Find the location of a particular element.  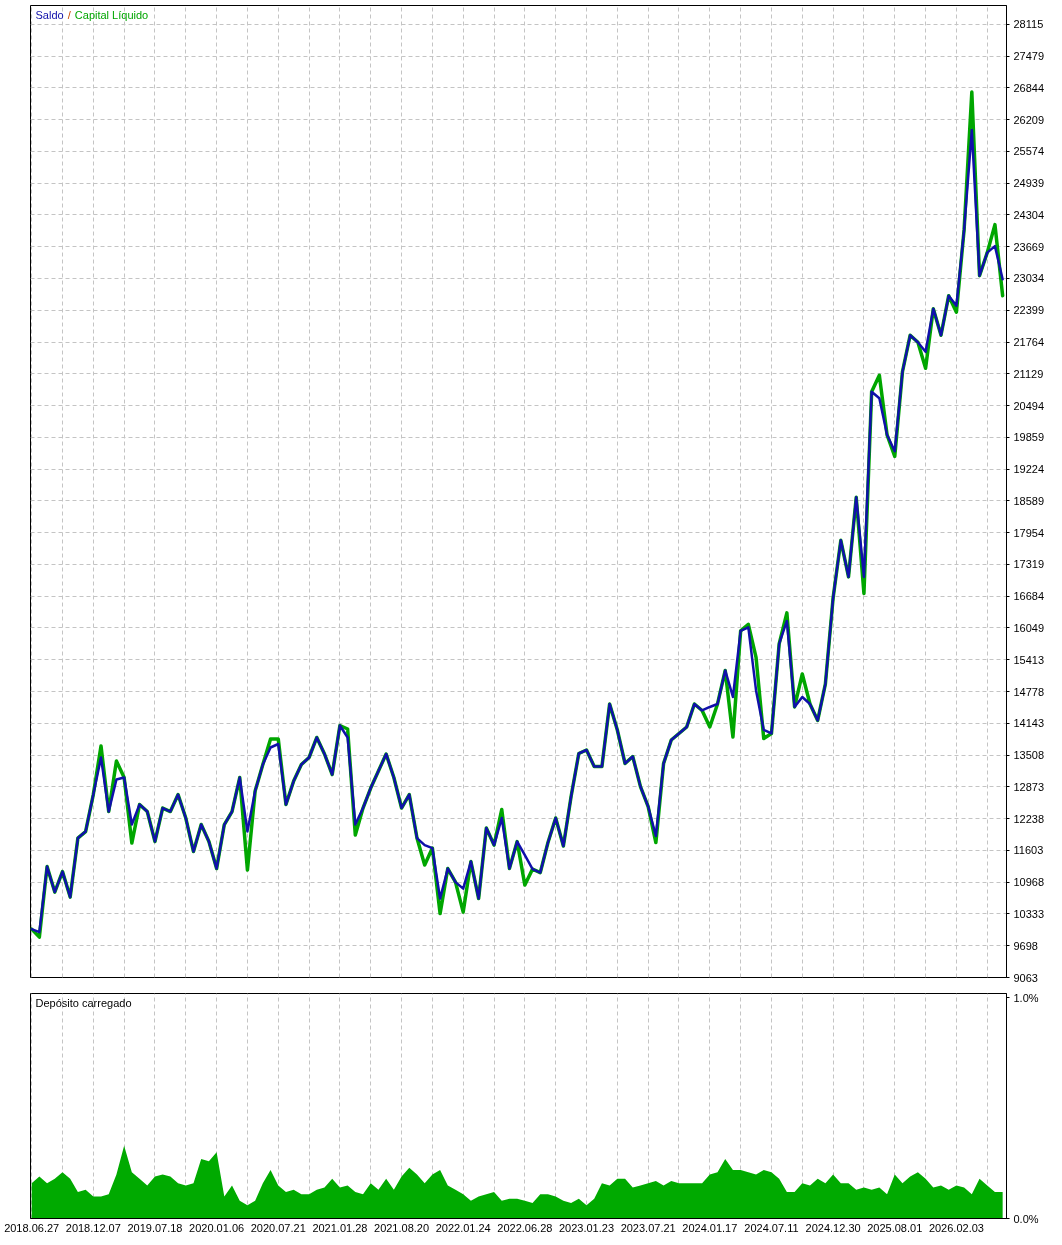

x-tick-label: 2023.07.21 is located at coordinates (648, 1227).